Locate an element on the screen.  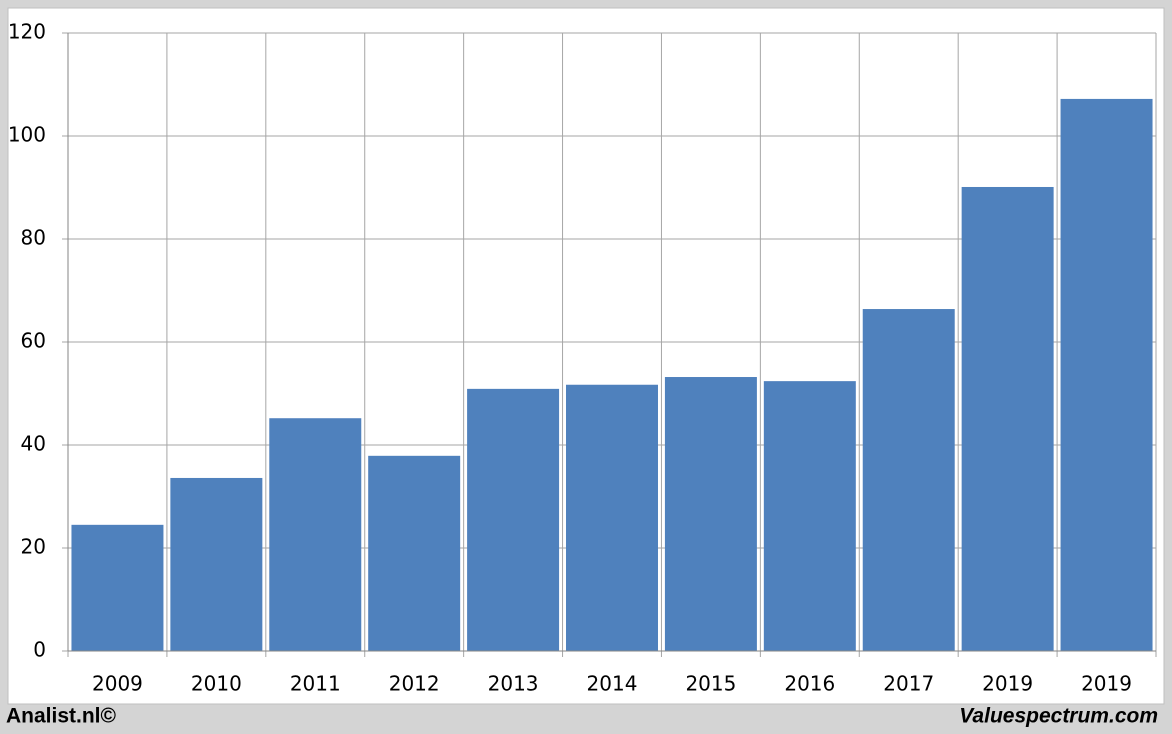
y-tick-label: 100 is located at coordinates (27, 135).